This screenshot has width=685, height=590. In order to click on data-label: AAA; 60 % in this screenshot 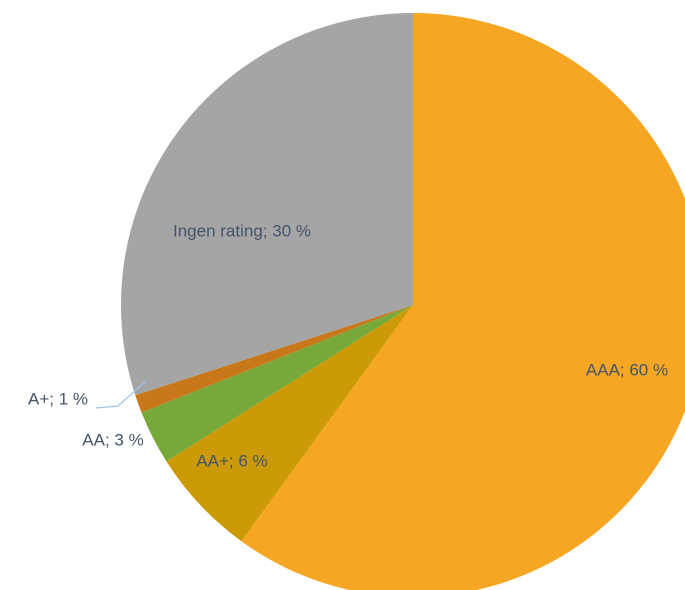, I will do `click(627, 369)`.